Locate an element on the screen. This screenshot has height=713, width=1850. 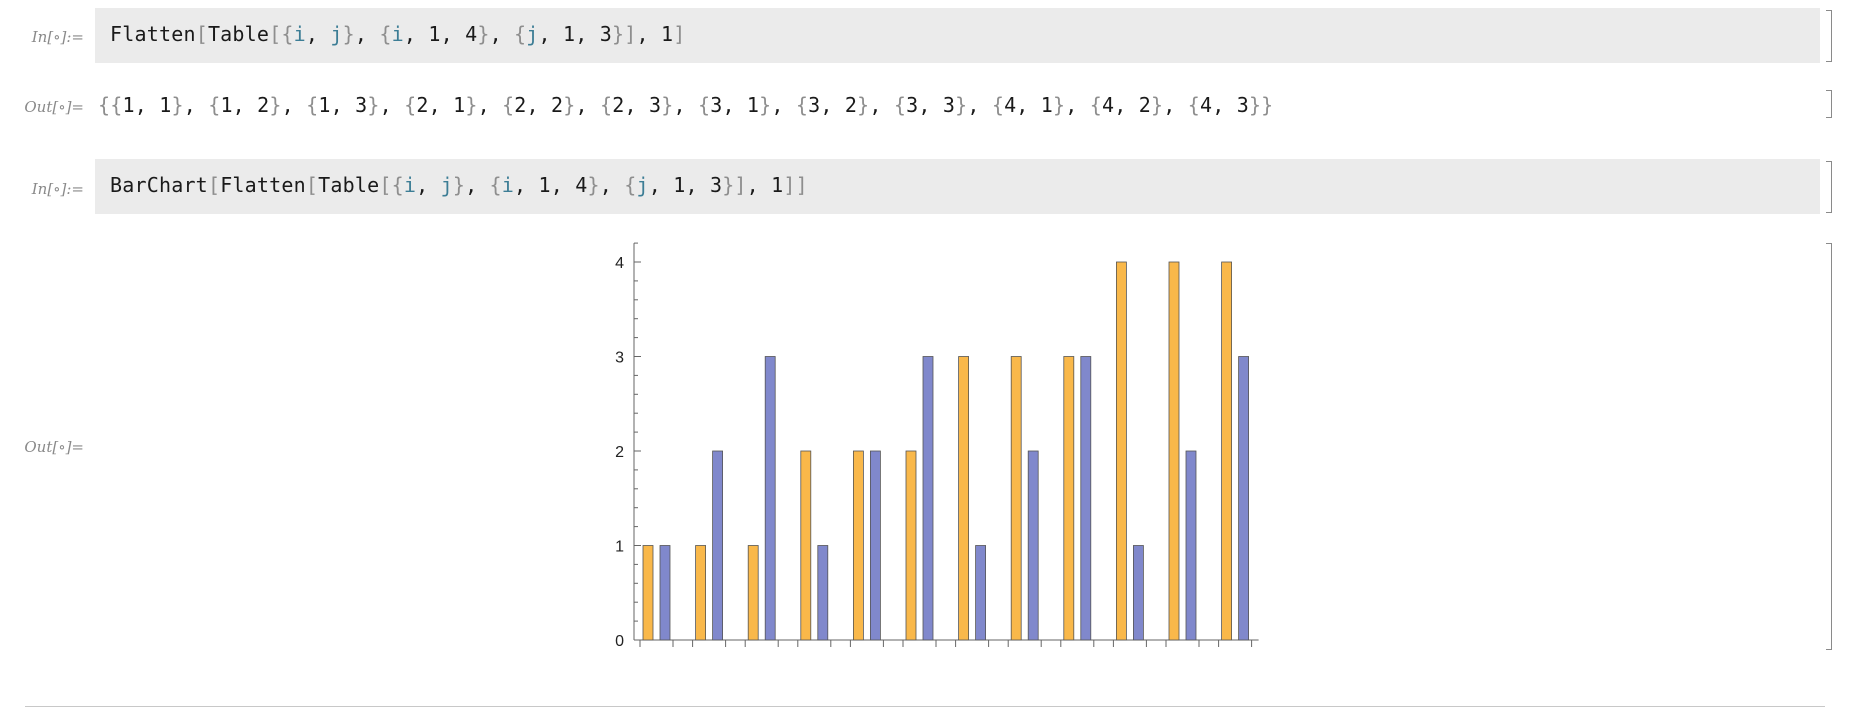
output-text-1-token: 2, 1 is located at coordinates (441, 105).